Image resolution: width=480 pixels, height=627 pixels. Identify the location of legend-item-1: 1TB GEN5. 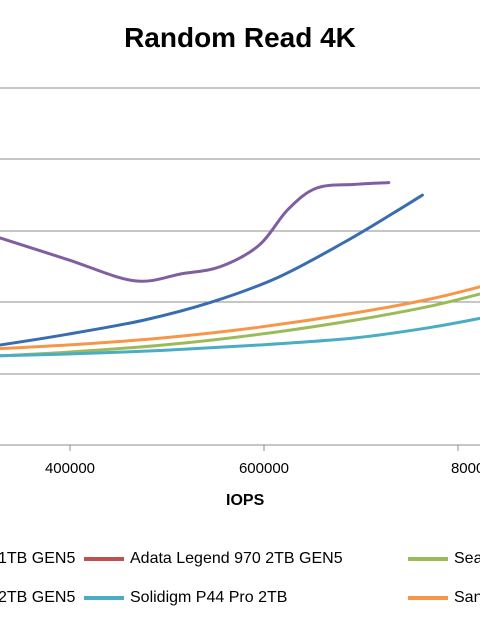
(37, 559).